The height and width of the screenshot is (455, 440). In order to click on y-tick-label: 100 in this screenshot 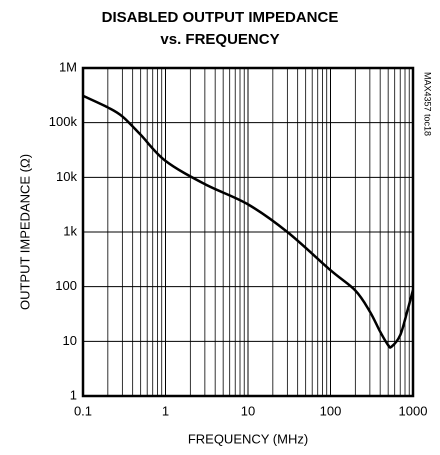, I will do `click(66, 285)`.